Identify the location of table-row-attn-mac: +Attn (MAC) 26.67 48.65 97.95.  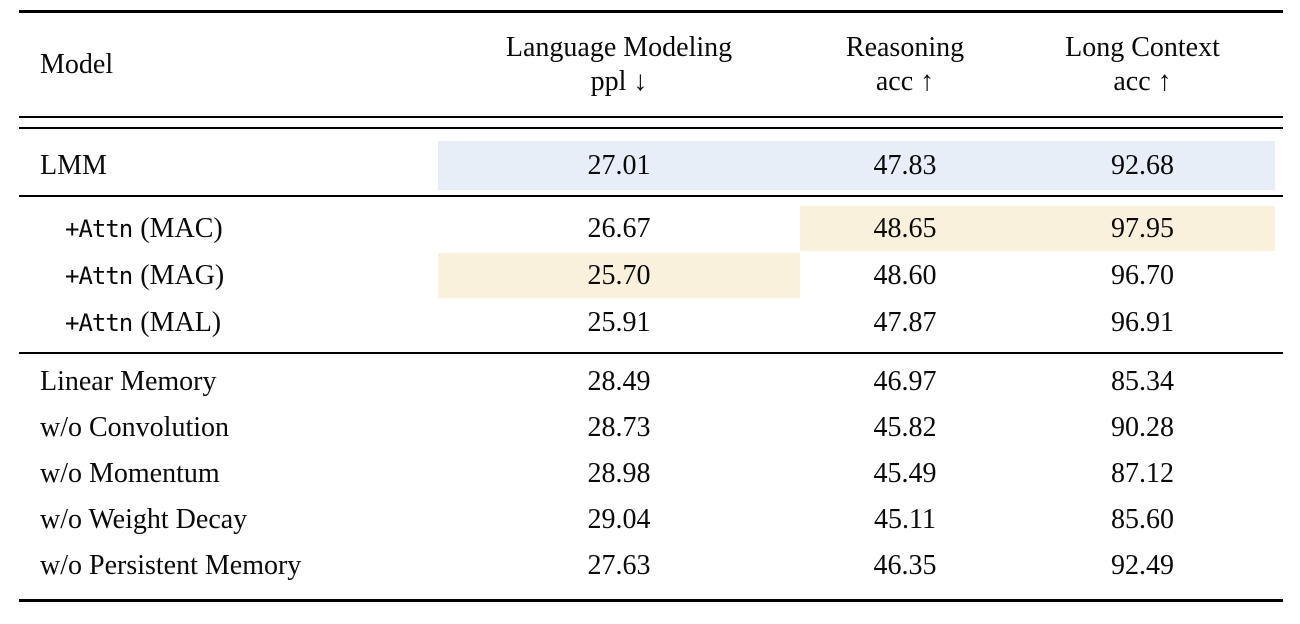
(651, 228).